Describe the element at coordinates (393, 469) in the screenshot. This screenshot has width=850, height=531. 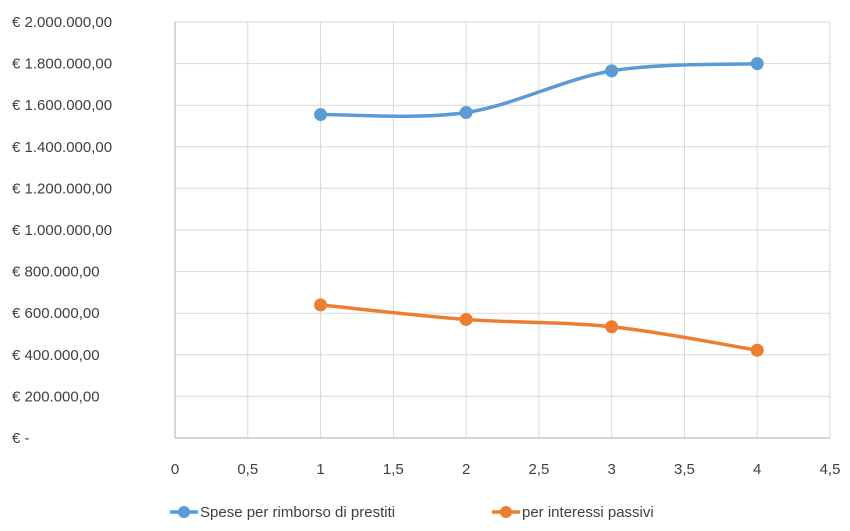
I see `x-tick-label: 1,5` at that location.